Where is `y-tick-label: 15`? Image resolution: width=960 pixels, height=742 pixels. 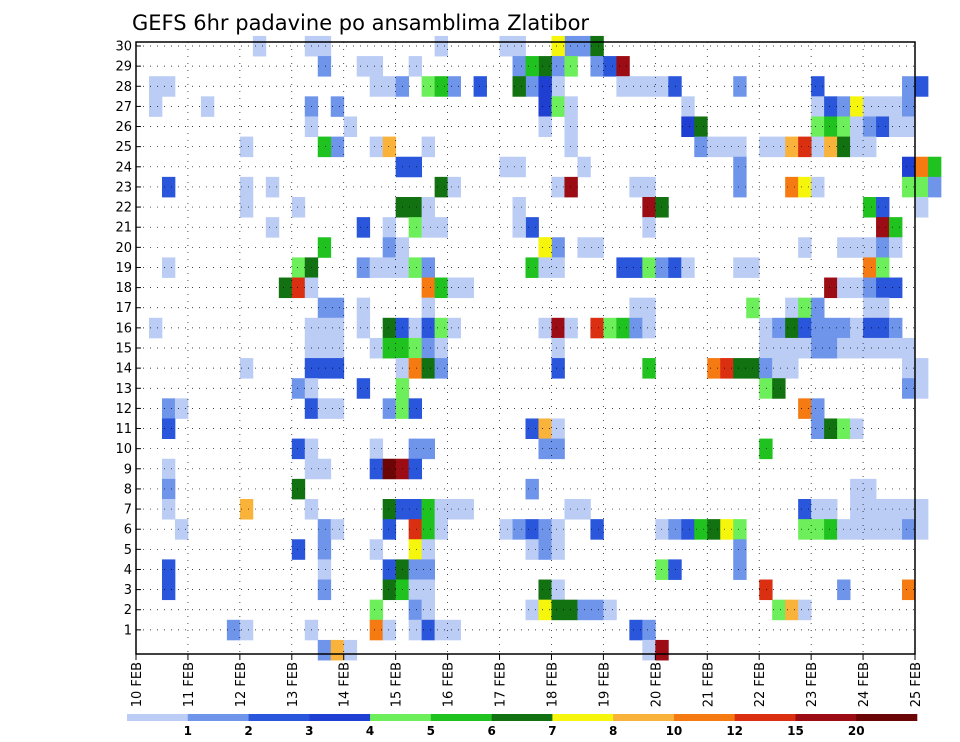 y-tick-label: 15 is located at coordinates (123, 349).